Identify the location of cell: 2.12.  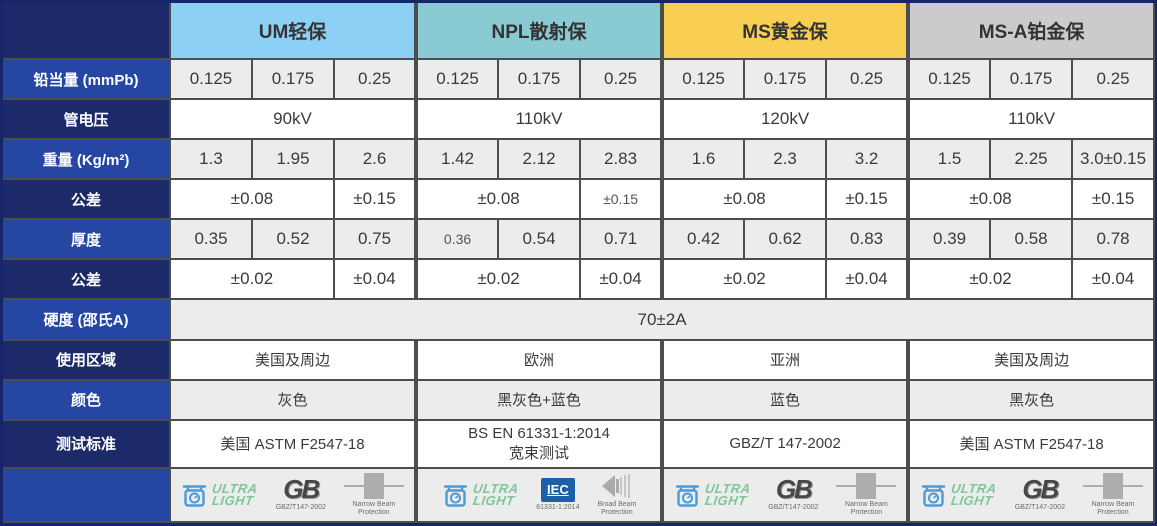
(539, 159).